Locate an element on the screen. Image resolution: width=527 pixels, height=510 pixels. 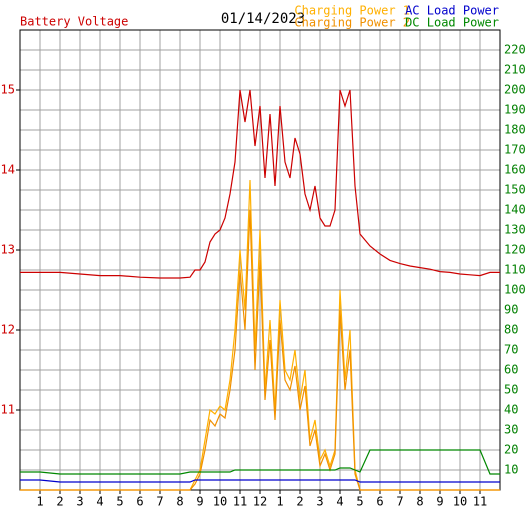
legend-label: Charging Power 2 is located at coordinates (352, 23).